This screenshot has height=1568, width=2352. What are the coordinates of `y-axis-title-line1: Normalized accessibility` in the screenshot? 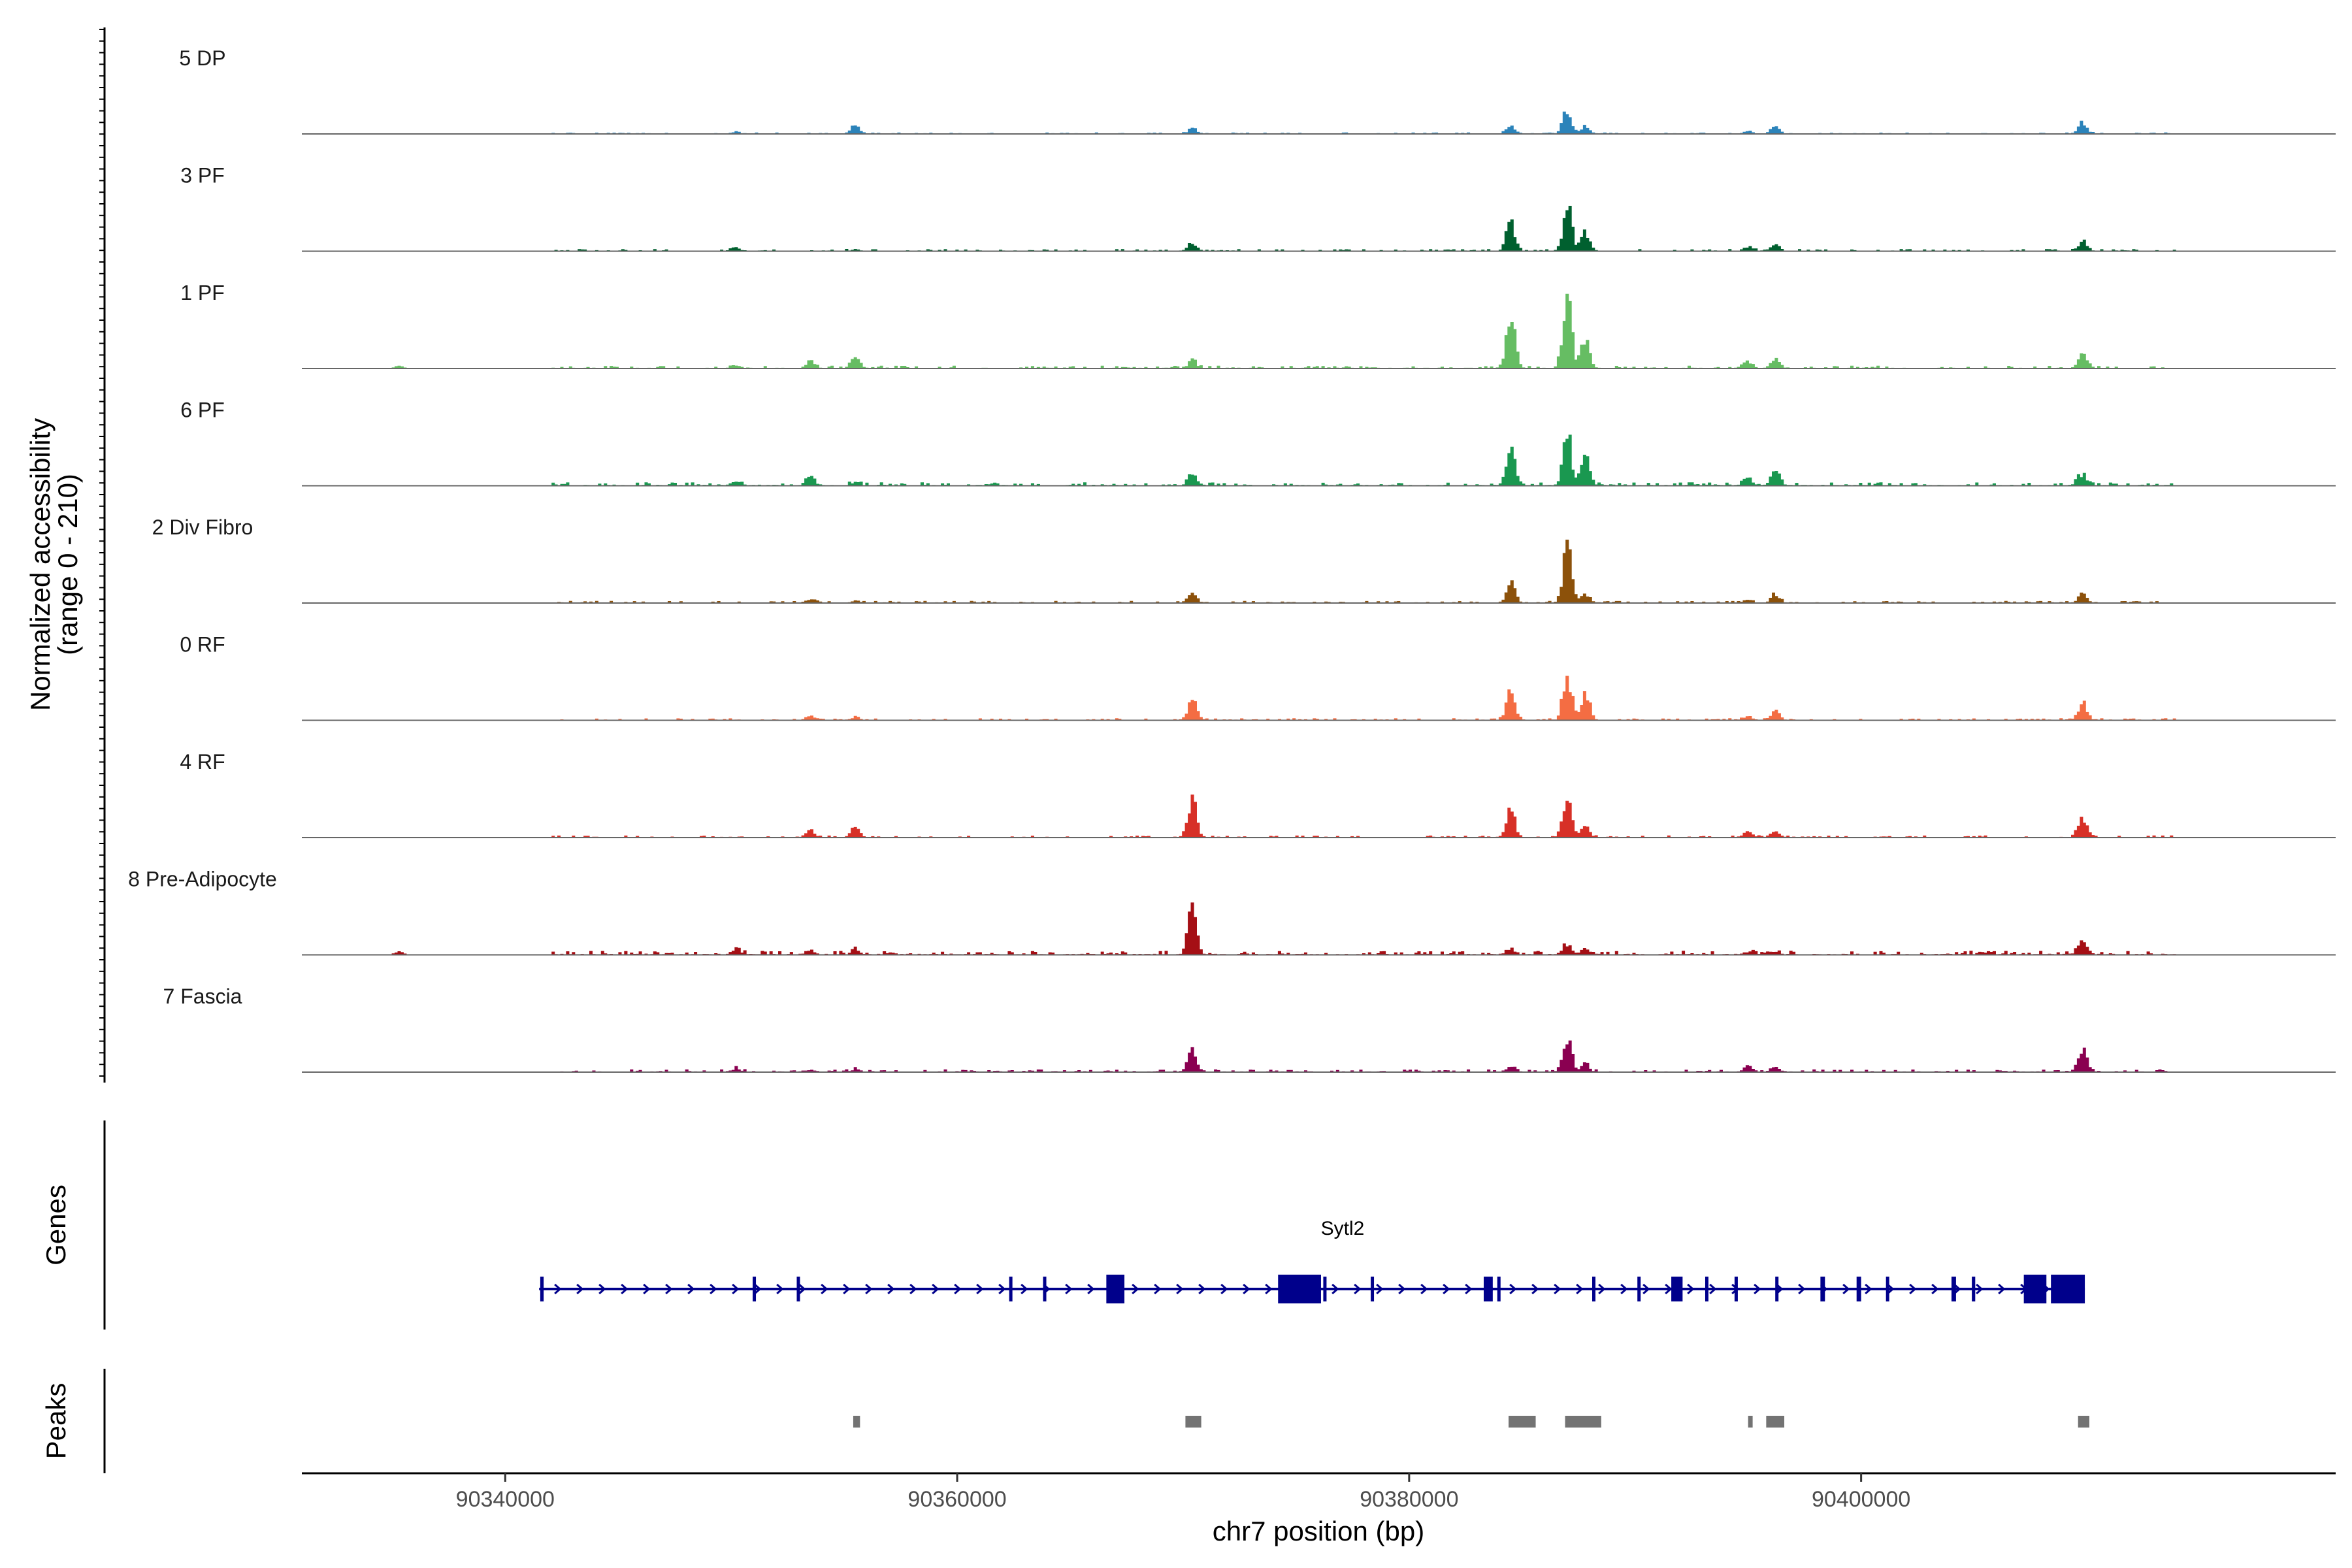 It's located at (40, 564).